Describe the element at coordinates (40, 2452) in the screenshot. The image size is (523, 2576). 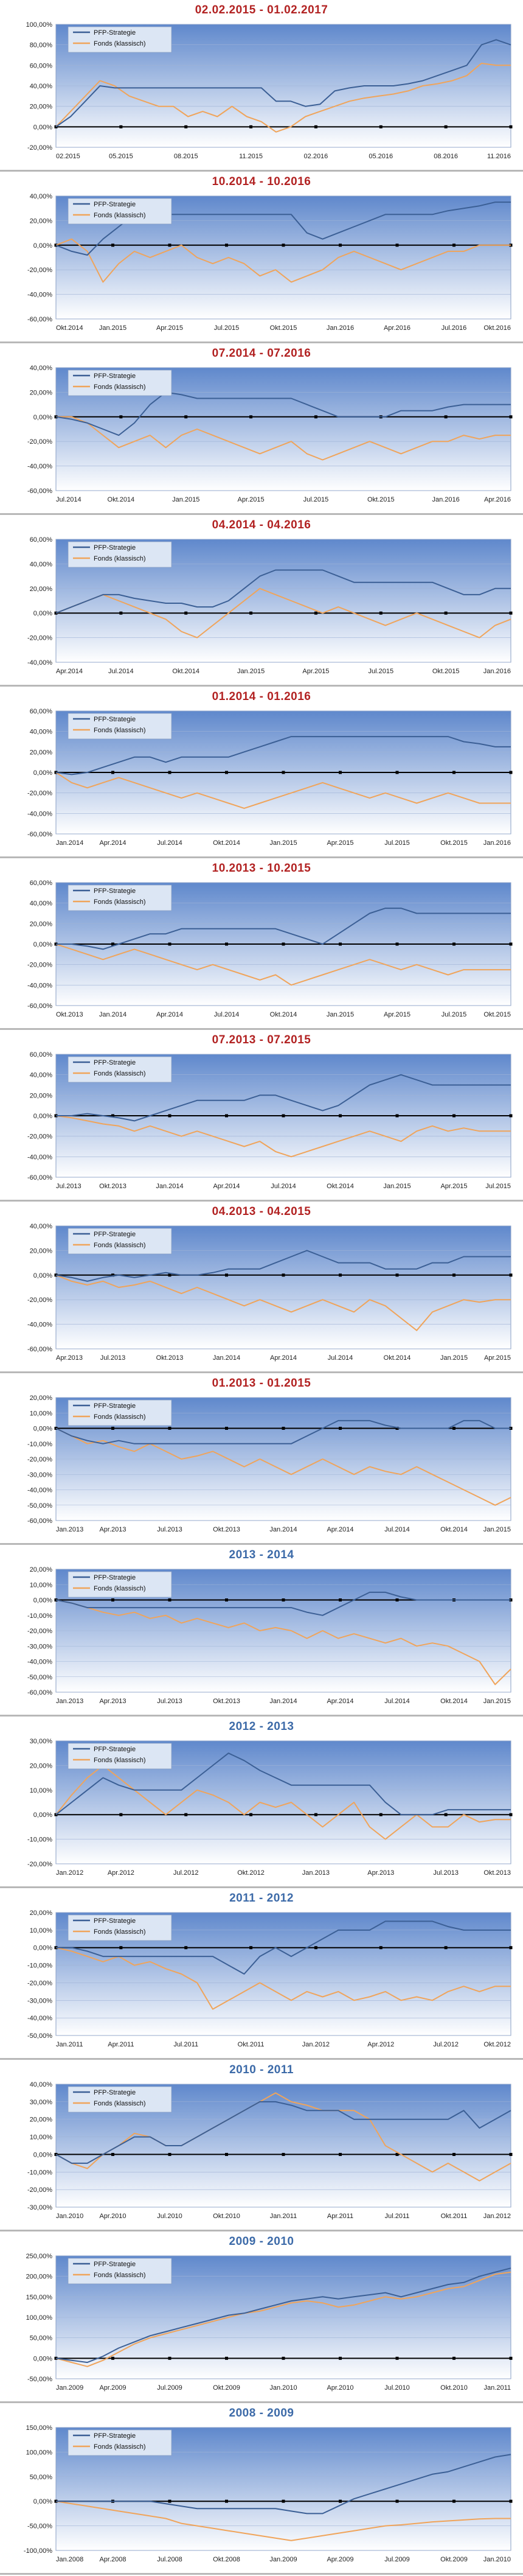
I see `y-tick-label: 100,00%` at that location.